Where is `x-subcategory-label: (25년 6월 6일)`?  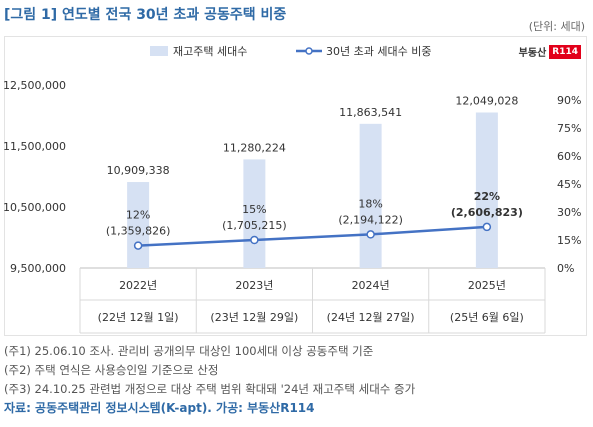 x-subcategory-label: (25년 6월 6일) is located at coordinates (487, 317).